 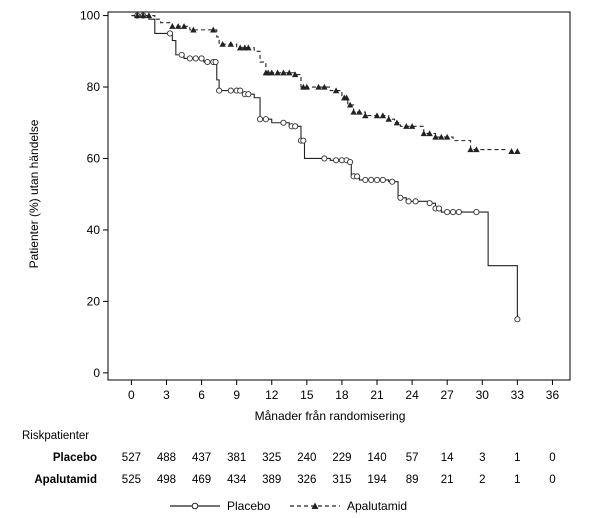 I want to click on legend-marker-apalutamid, so click(x=315, y=505).